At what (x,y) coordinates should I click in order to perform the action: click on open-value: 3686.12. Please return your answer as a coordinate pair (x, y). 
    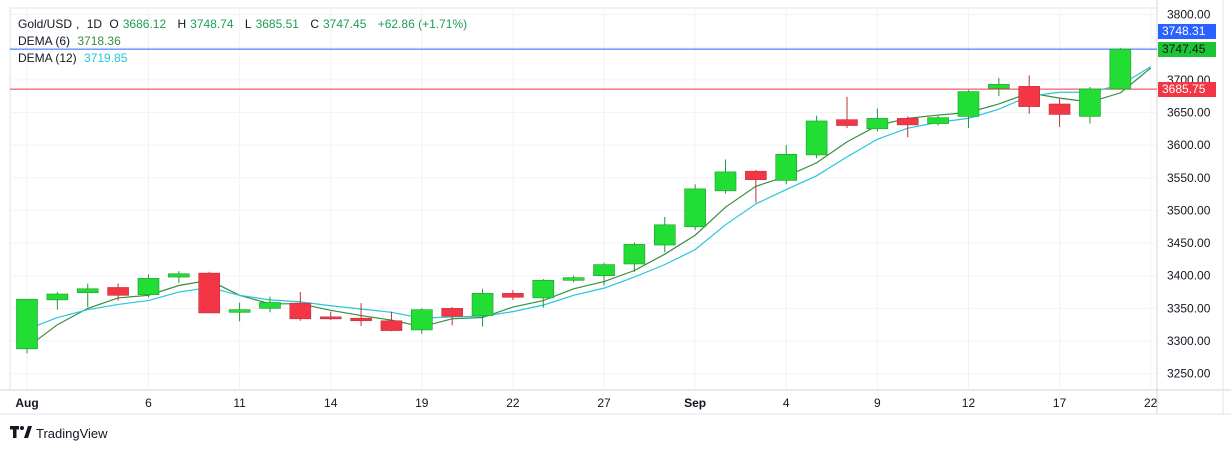
    Looking at the image, I should click on (144, 24).